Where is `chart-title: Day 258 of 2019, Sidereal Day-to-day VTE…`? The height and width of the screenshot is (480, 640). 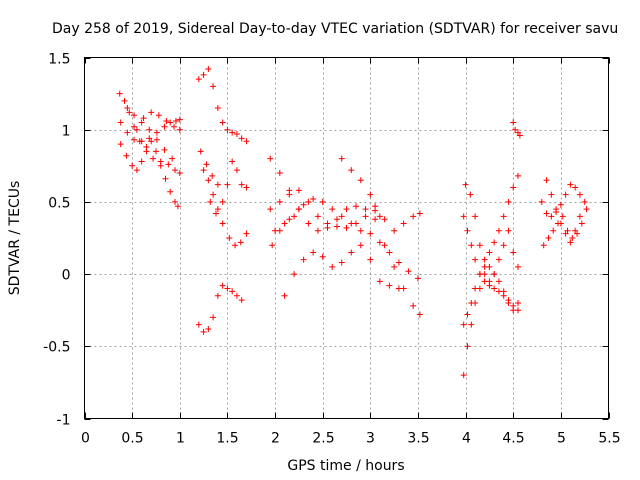 chart-title: Day 258 of 2019, Sidereal Day-to-day VTE… is located at coordinates (335, 29).